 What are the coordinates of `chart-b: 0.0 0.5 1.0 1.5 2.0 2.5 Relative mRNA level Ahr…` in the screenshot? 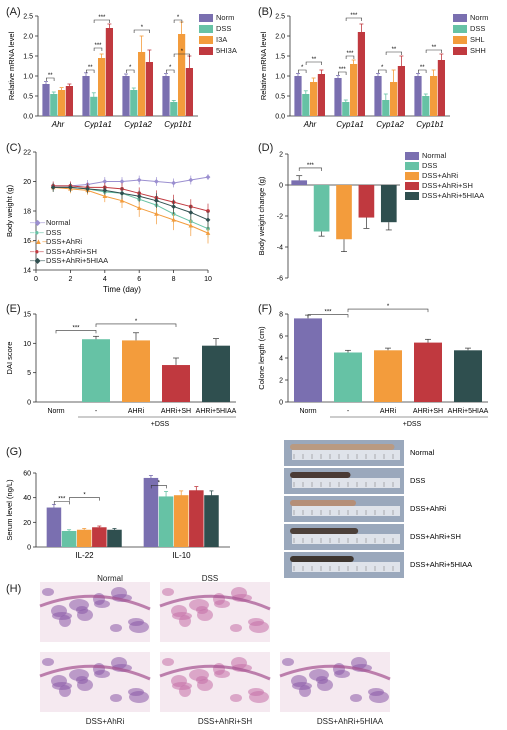 It's located at (354, 71).